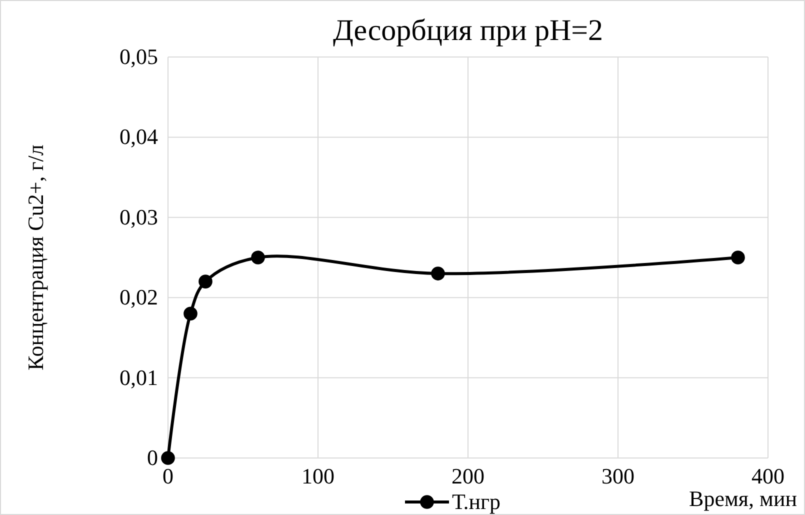 The width and height of the screenshot is (805, 515). What do you see at coordinates (139, 377) in the screenshot?
I see `y-tick-label: 0,01` at bounding box center [139, 377].